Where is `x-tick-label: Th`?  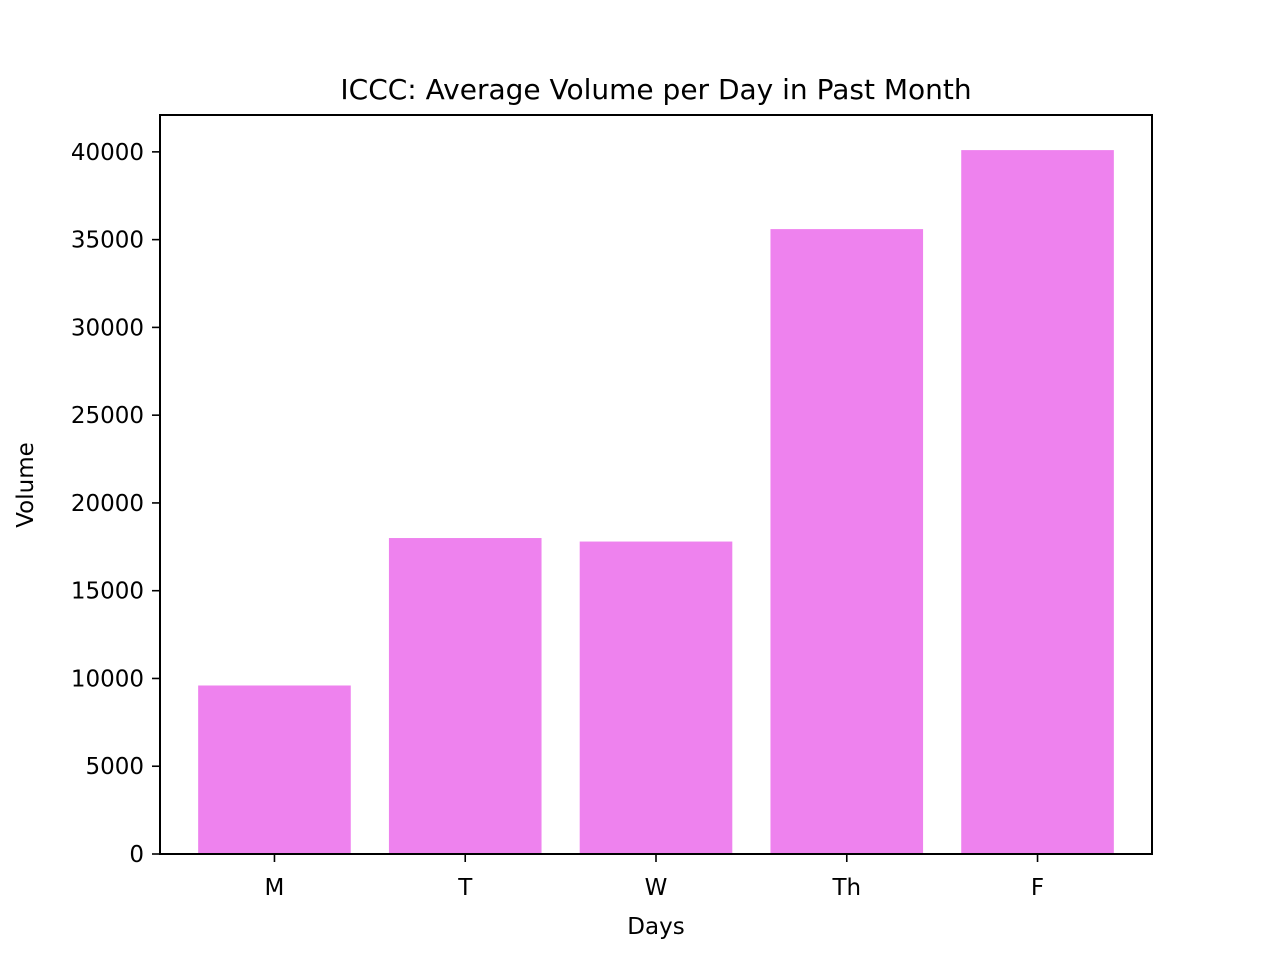 x-tick-label: Th is located at coordinates (846, 888).